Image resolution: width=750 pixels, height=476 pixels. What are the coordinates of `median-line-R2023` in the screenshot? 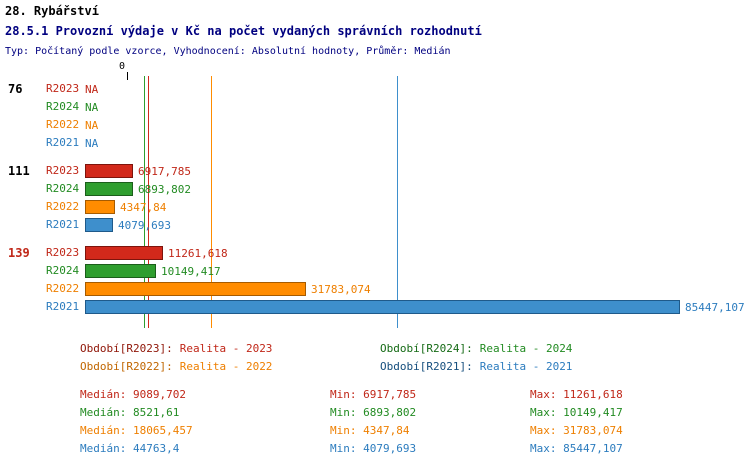 It's located at (148, 202).